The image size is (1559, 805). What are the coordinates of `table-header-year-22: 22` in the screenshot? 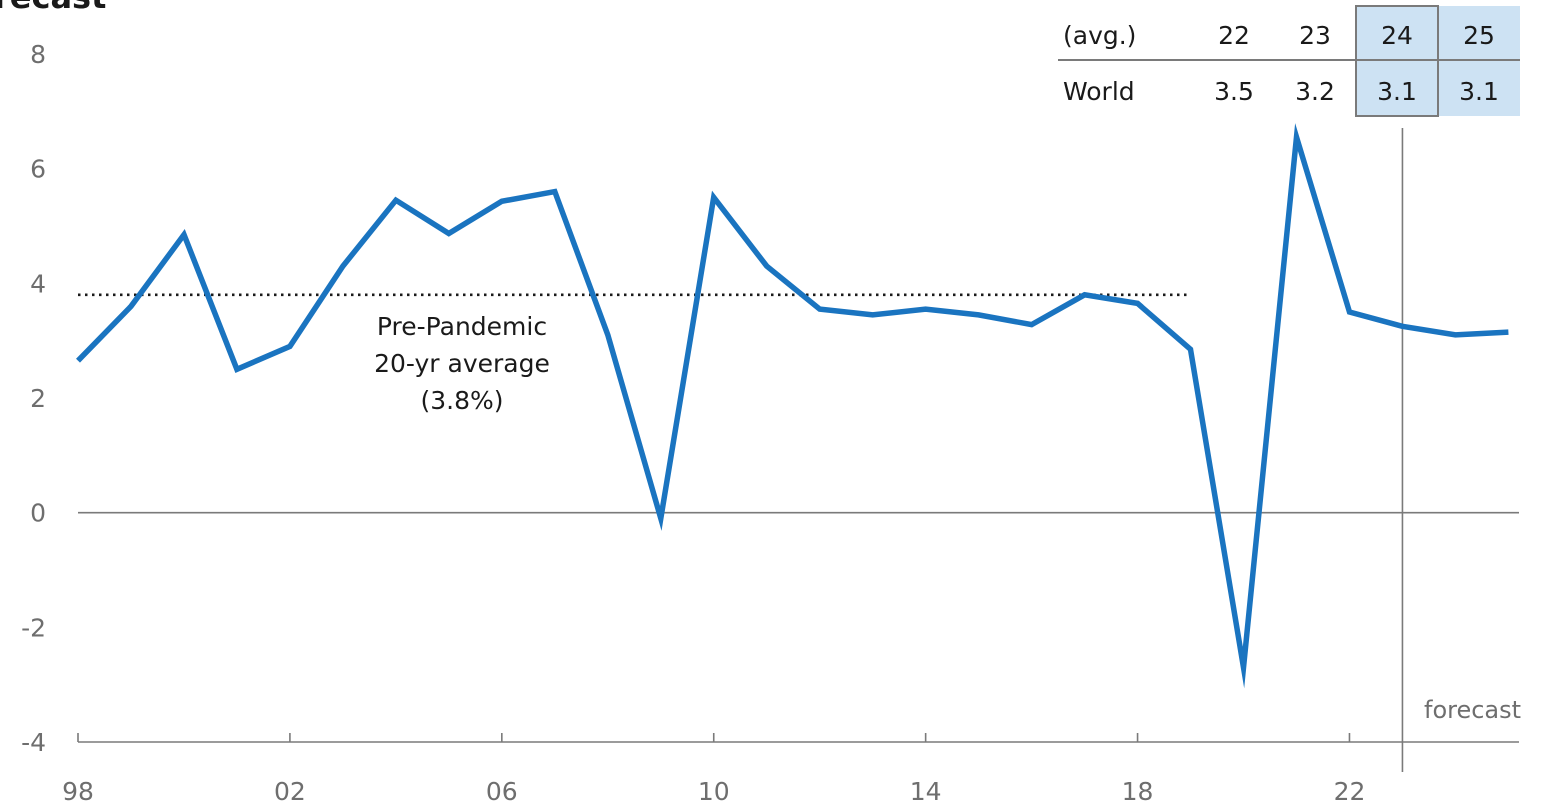 It's located at (1234, 35).